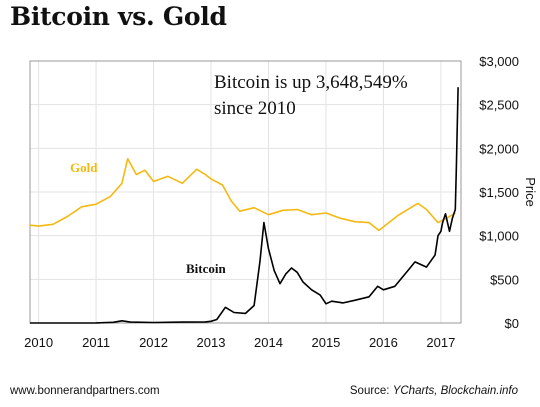 This screenshot has width=540, height=407. What do you see at coordinates (512, 323) in the screenshot?
I see `y-tick-label: $0` at bounding box center [512, 323].